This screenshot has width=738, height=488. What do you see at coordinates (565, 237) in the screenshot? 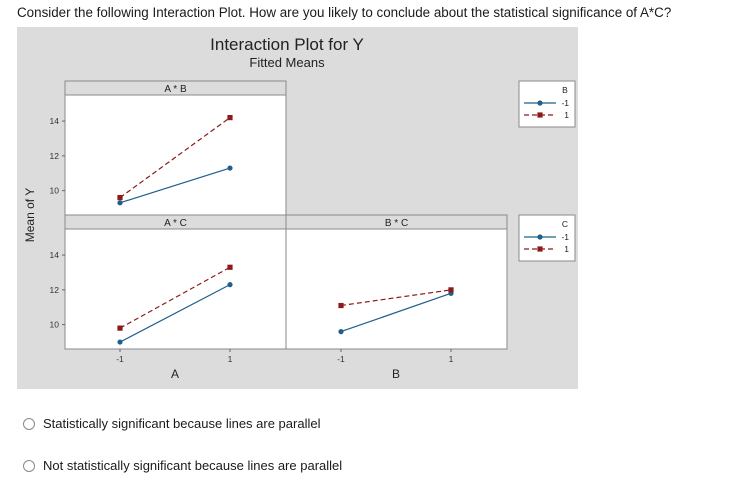
I see `legend-1-entry-0-label: -1` at bounding box center [565, 237].